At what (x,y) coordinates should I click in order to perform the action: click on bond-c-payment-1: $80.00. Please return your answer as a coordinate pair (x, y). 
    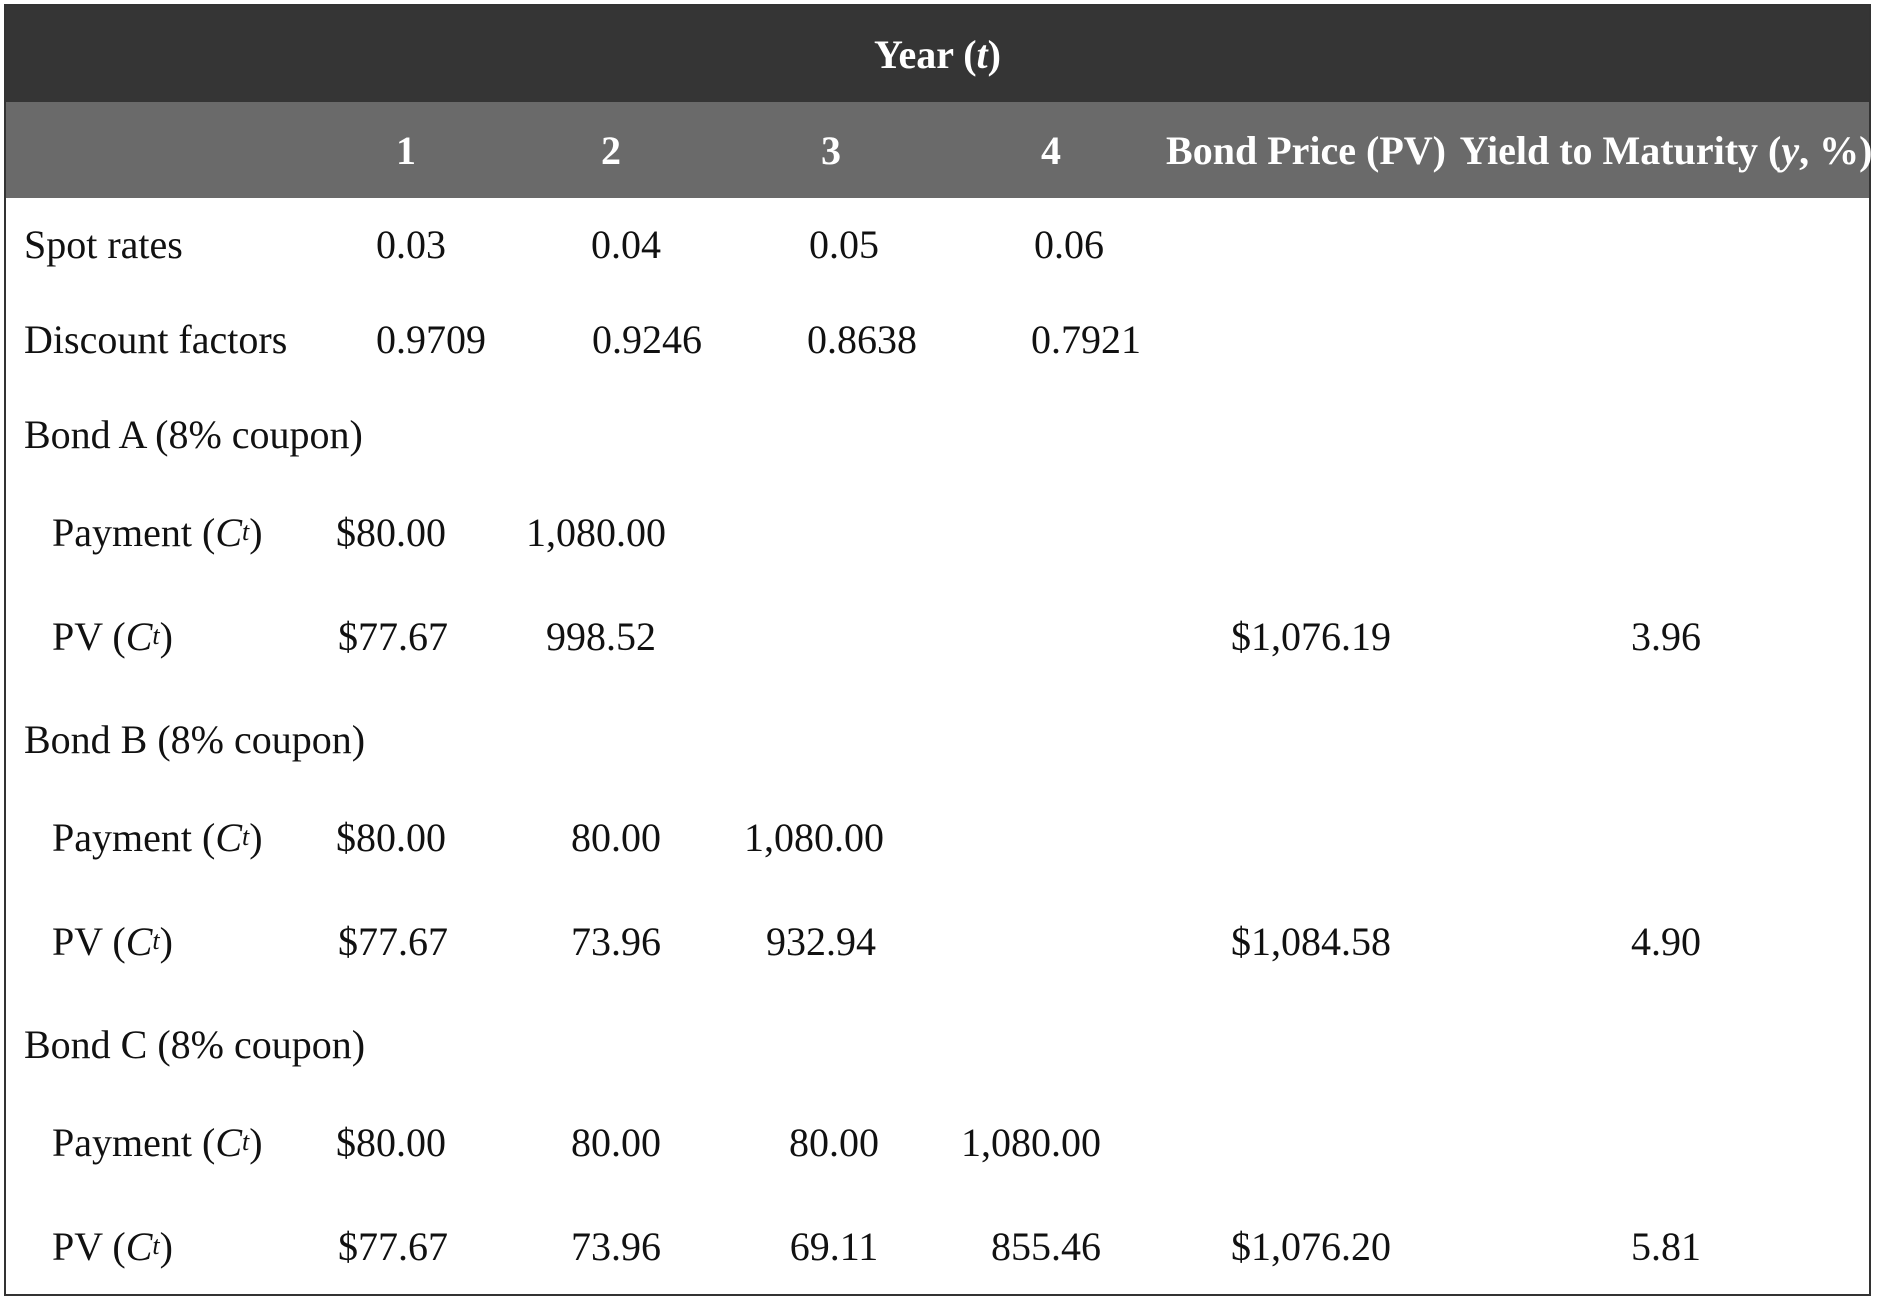
    Looking at the image, I should click on (391, 1142).